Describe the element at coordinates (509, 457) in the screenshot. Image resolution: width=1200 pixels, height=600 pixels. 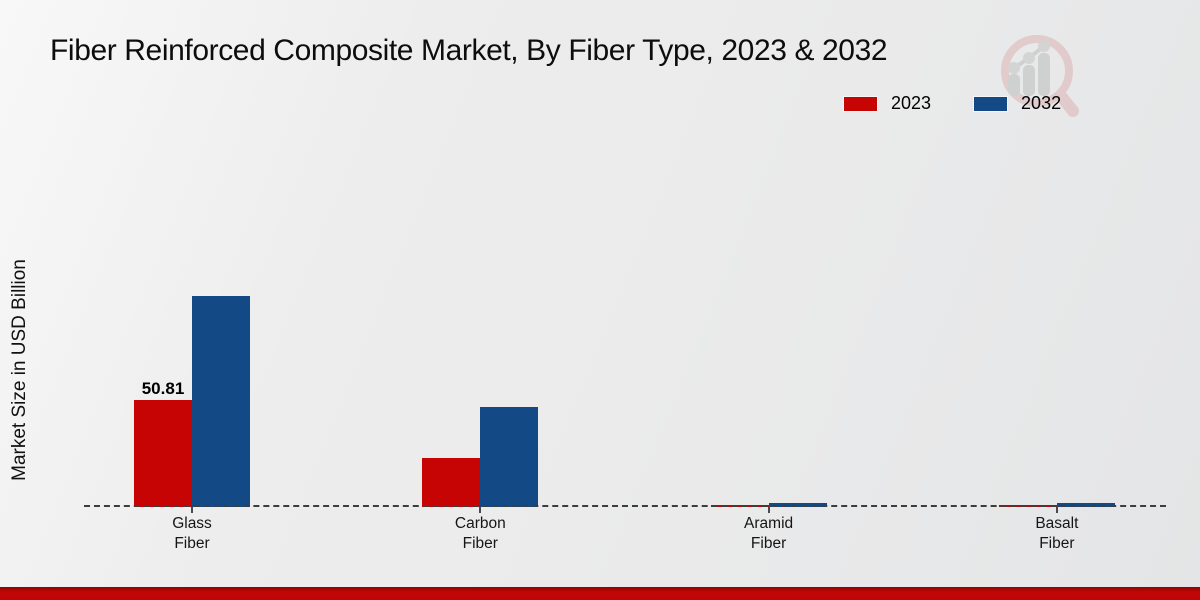
I see `bar-2032-carbon-fiber` at that location.